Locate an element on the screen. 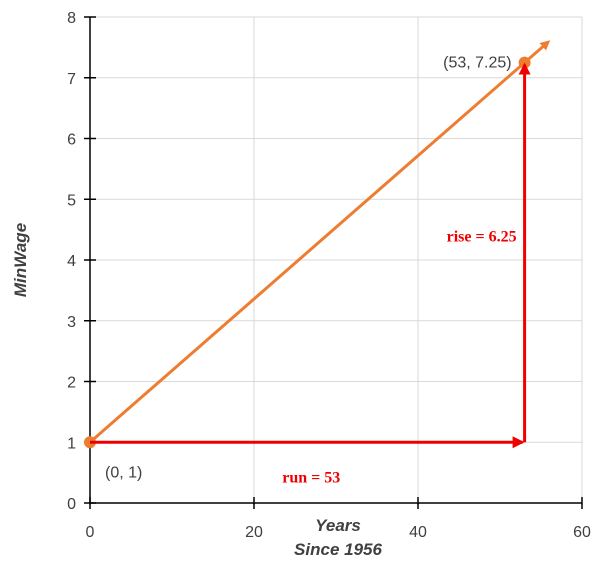  x-axis-title-line1: Years is located at coordinates (338, 525).